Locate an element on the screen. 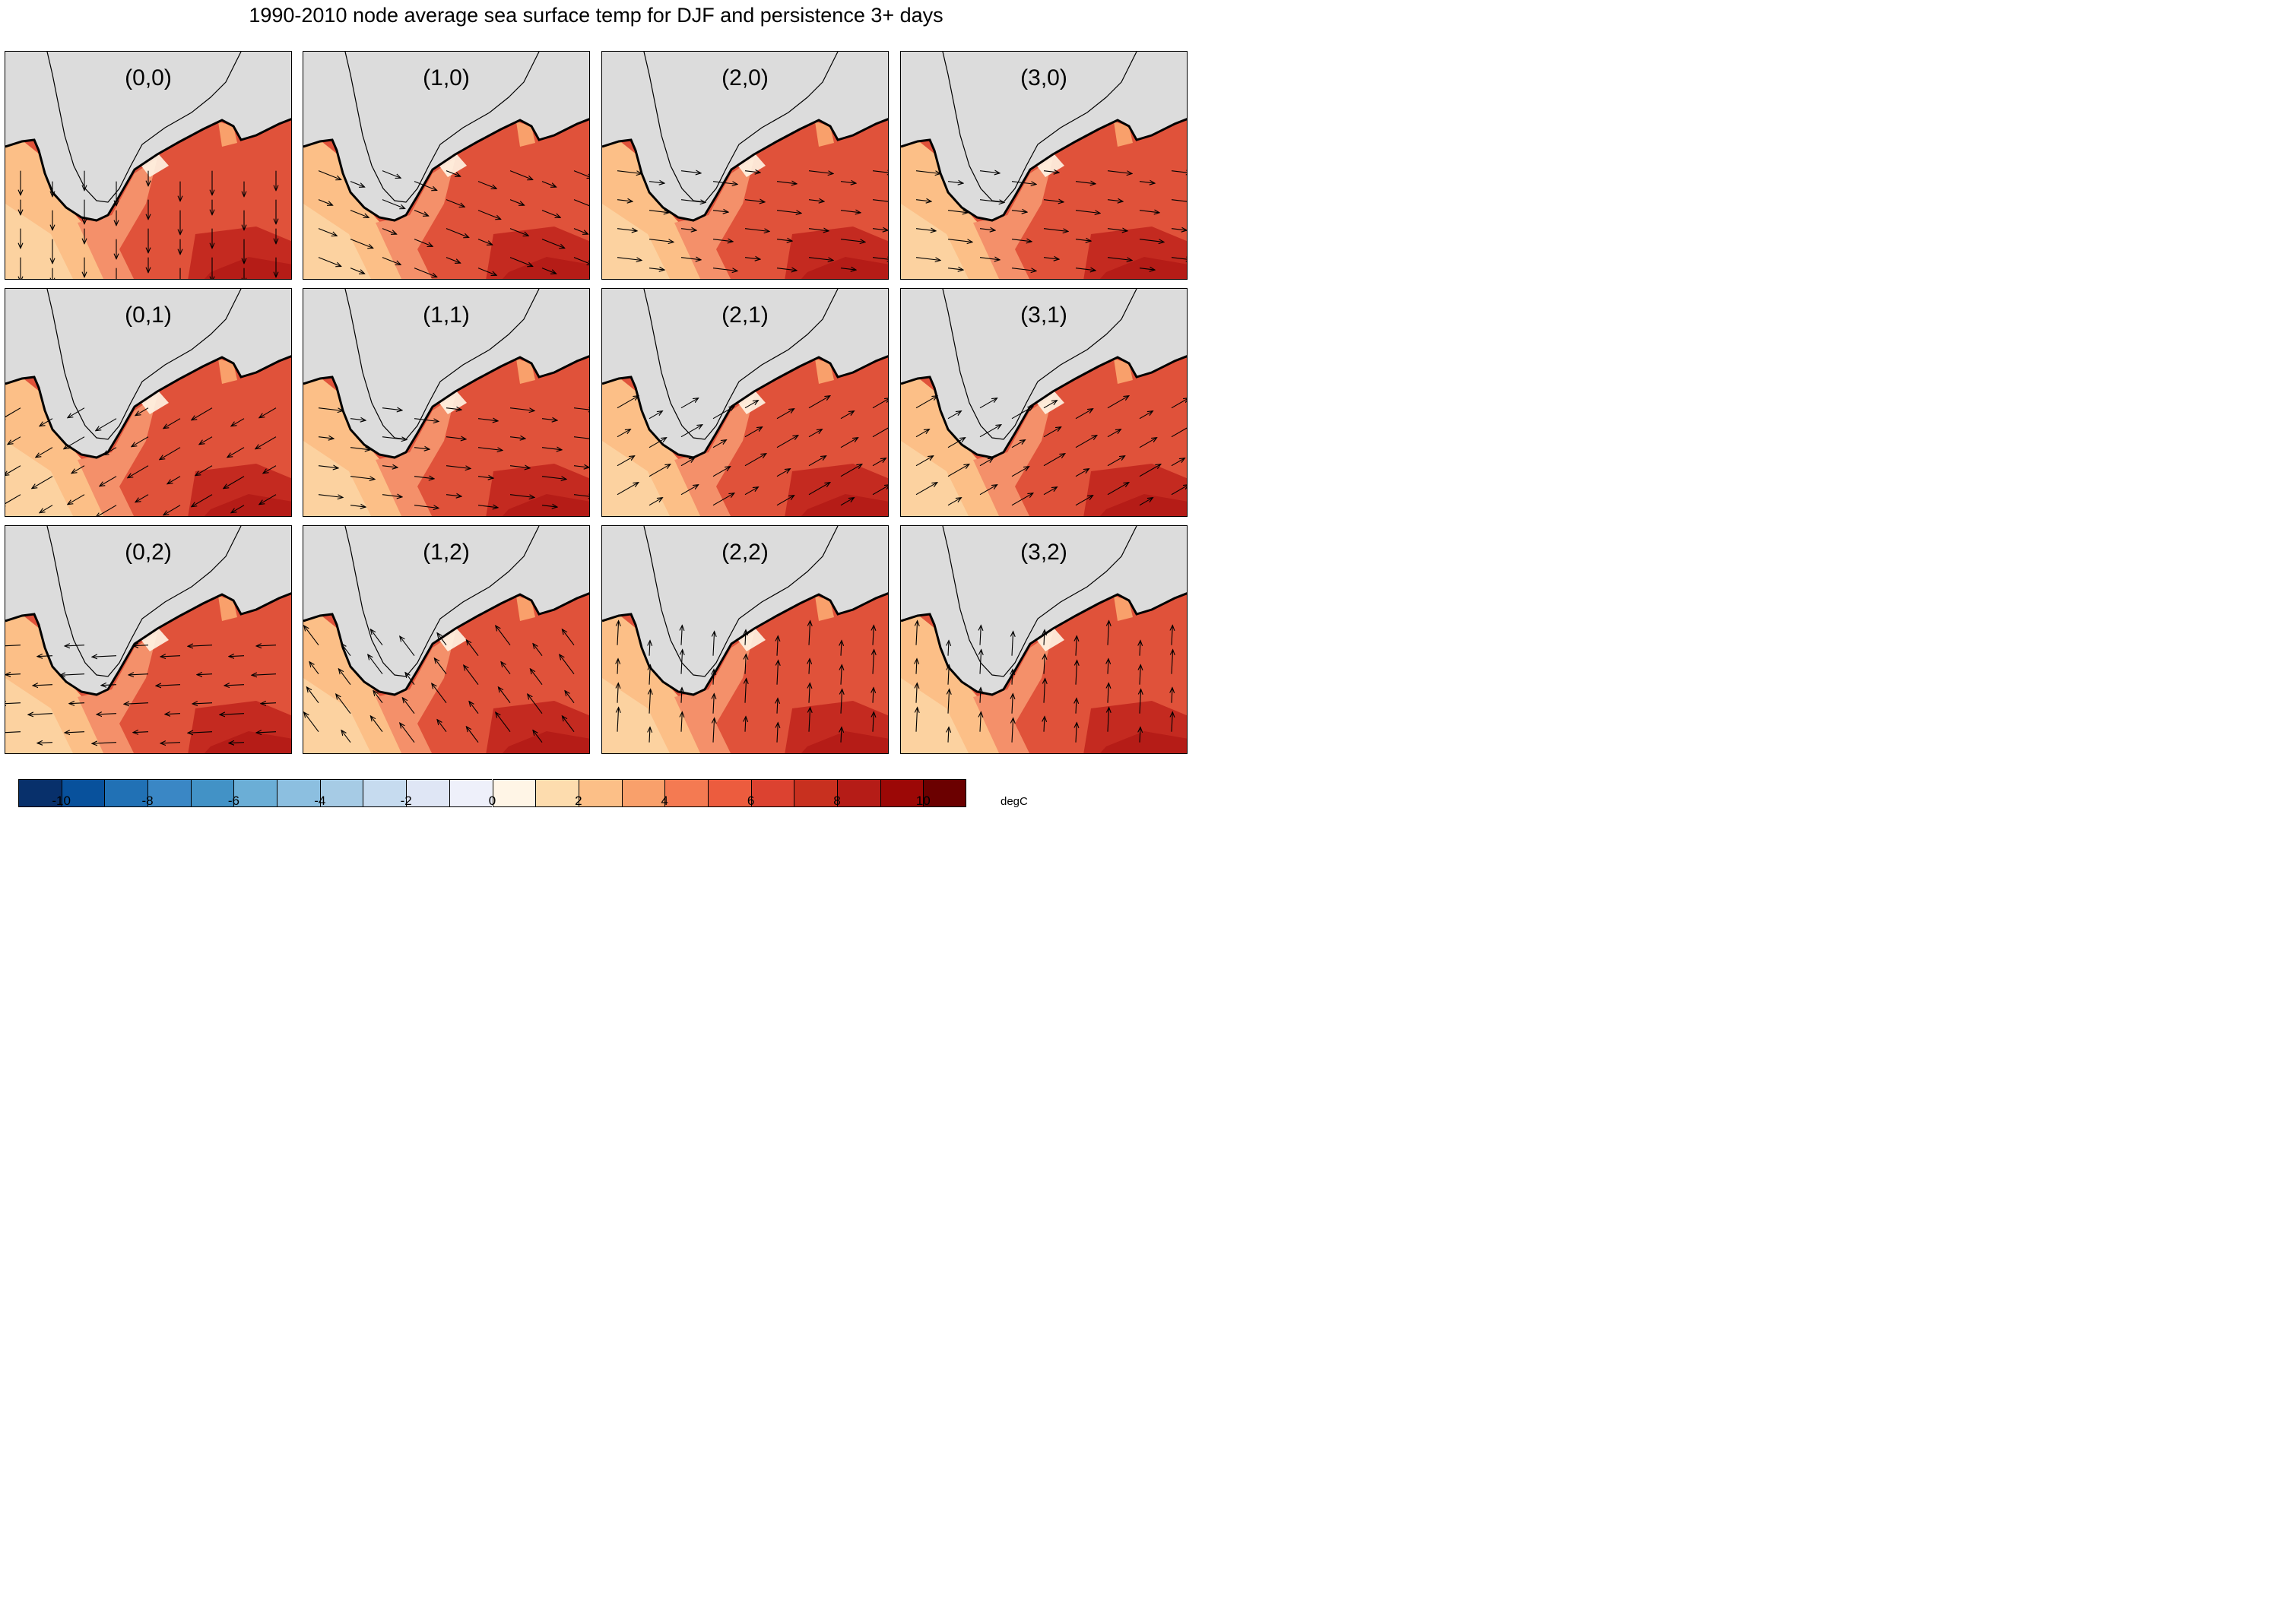 The image size is (2296, 1600). map-panel: (3,2) is located at coordinates (1044, 639).